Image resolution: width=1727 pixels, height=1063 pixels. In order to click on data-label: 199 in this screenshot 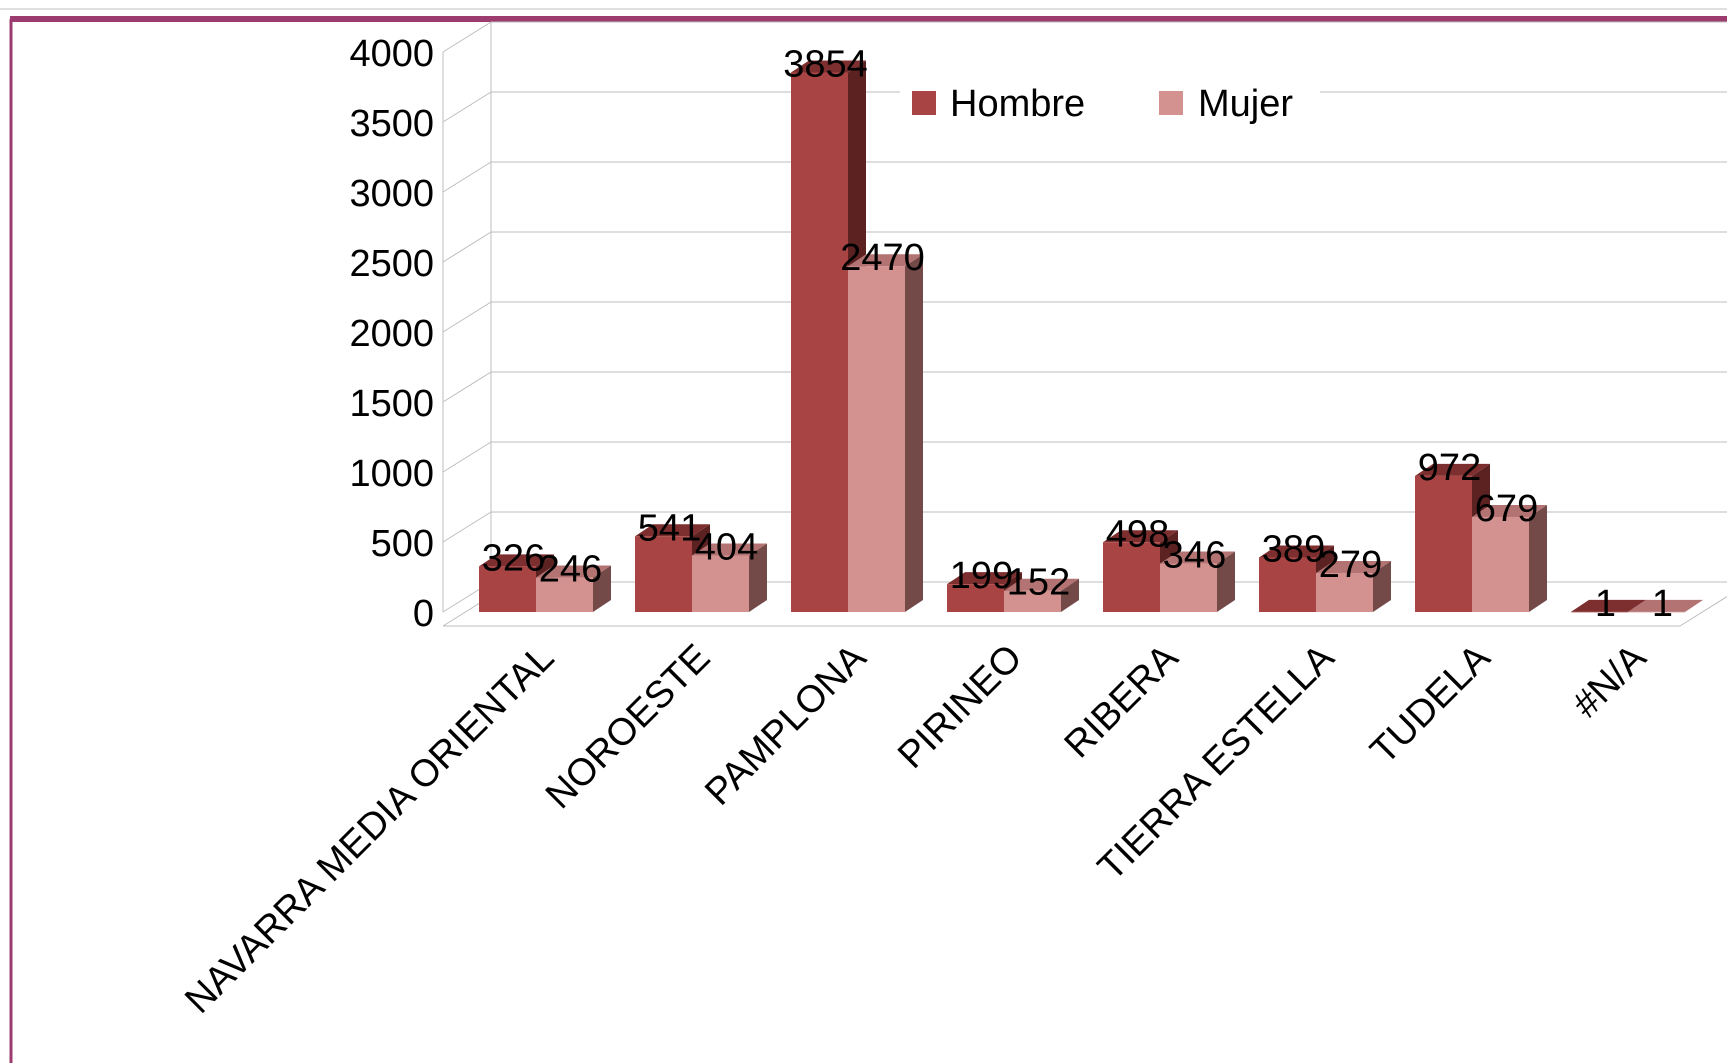, I will do `click(981, 576)`.